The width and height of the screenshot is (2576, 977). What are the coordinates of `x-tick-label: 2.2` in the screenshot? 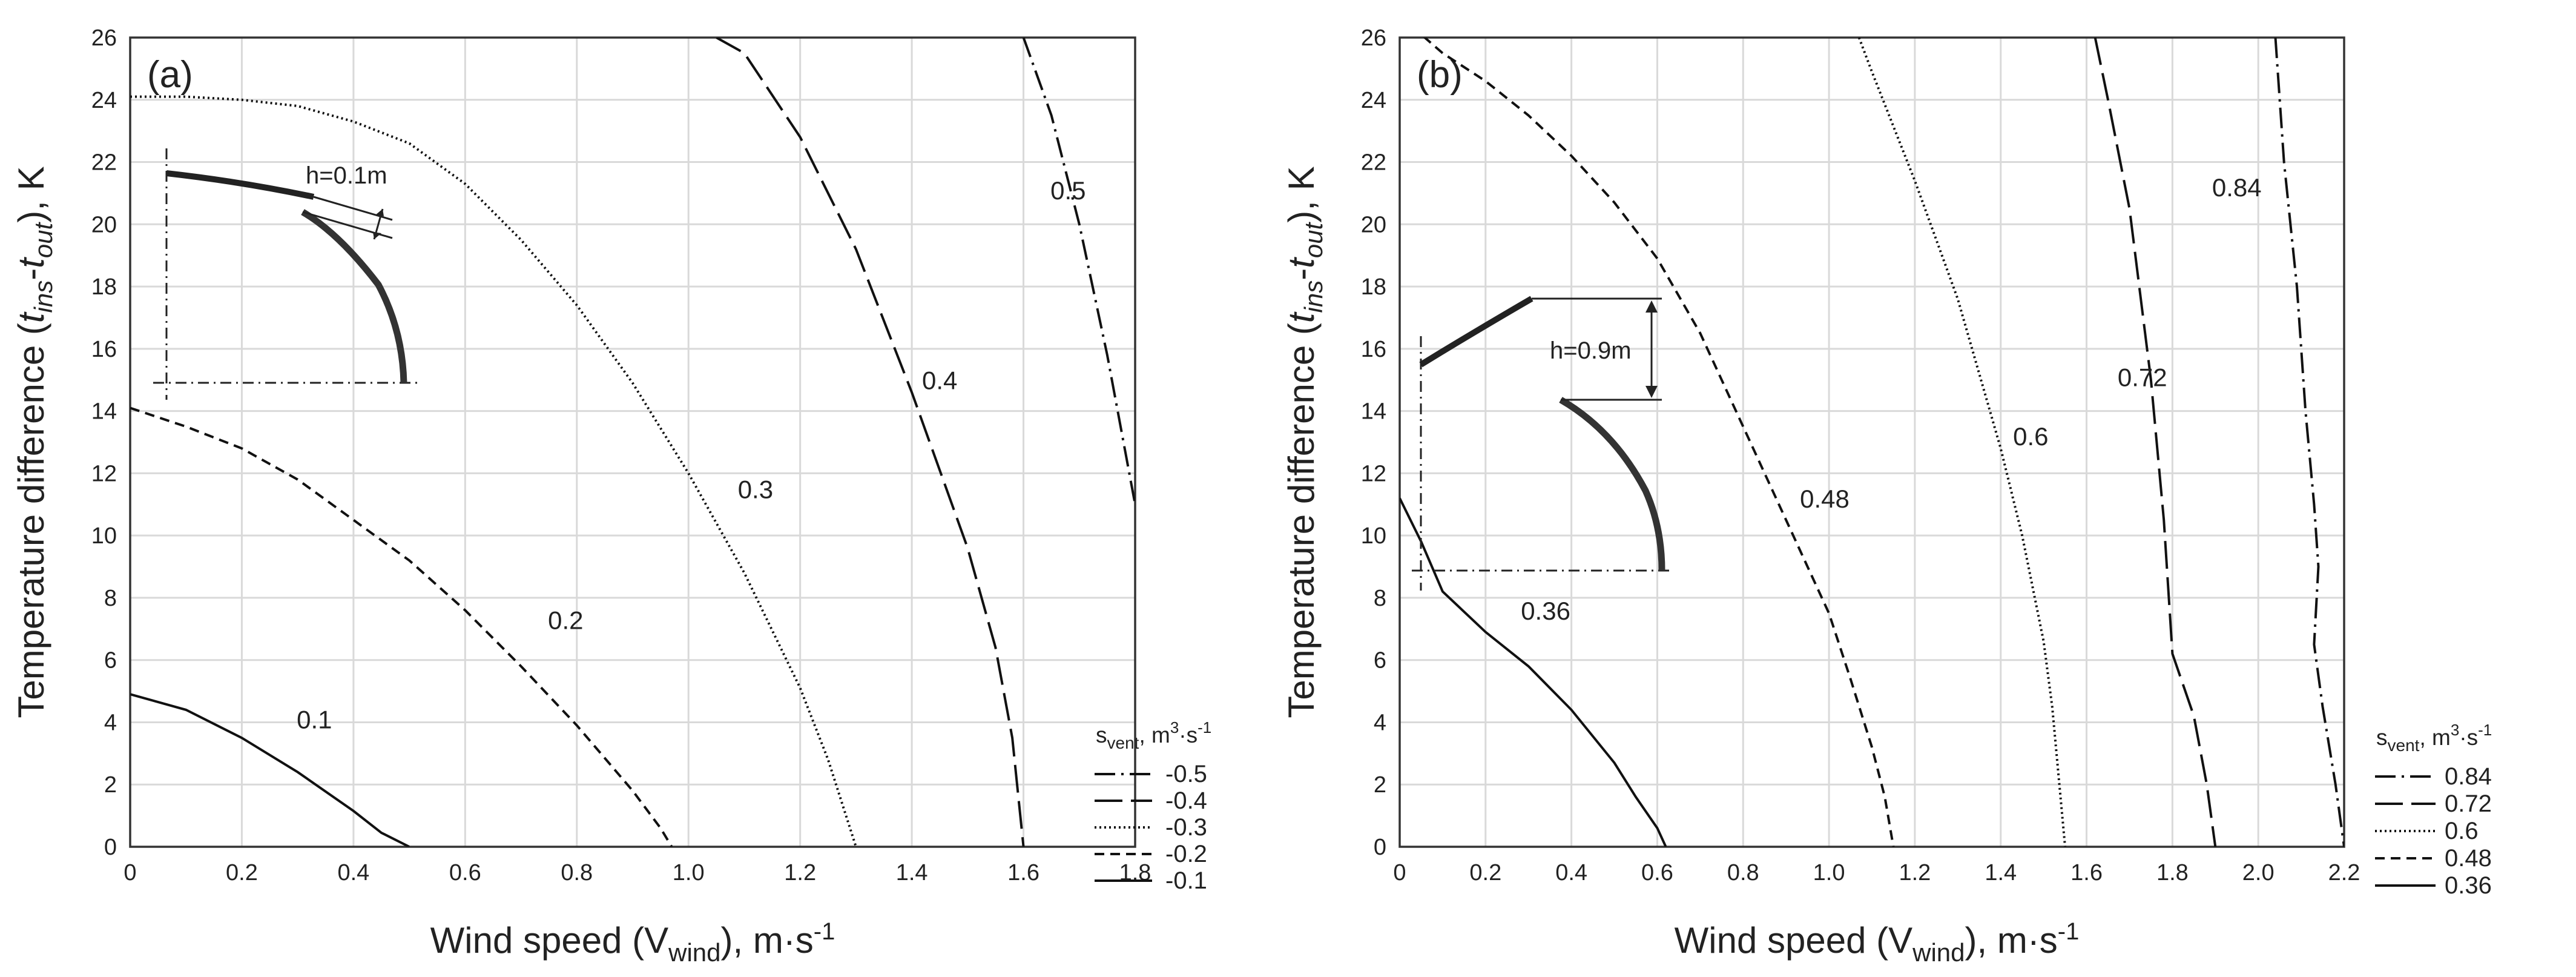 It's located at (2344, 873).